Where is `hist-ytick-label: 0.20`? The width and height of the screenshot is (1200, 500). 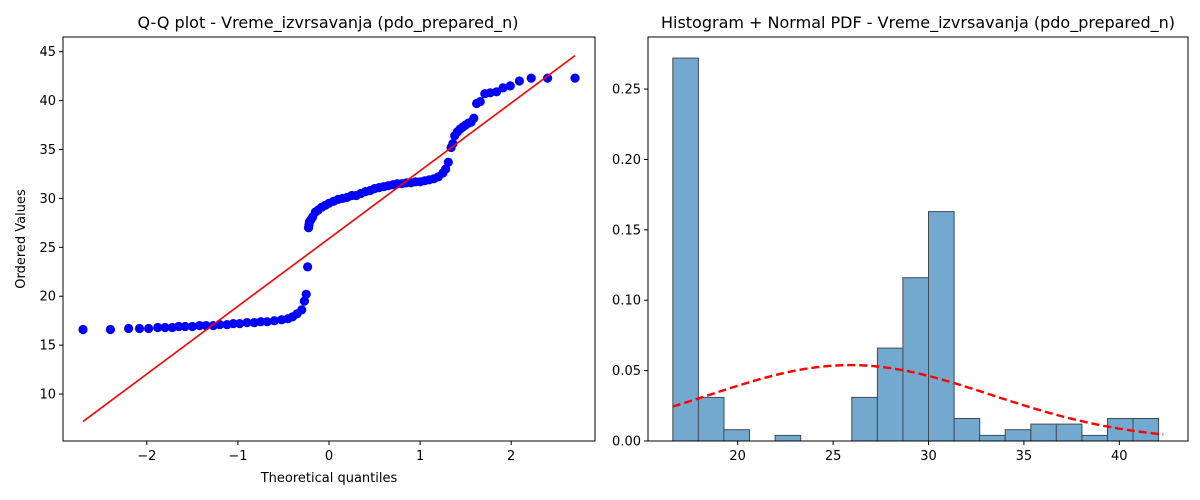 hist-ytick-label: 0.20 is located at coordinates (626, 160).